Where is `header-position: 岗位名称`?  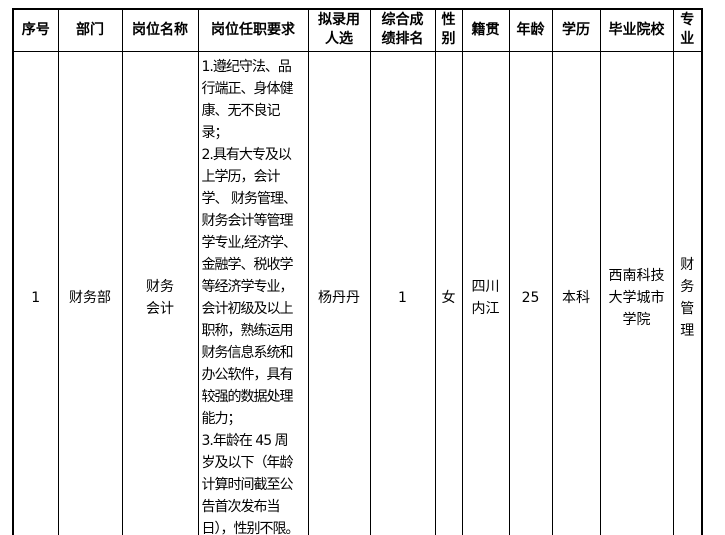 header-position: 岗位名称 is located at coordinates (160, 30).